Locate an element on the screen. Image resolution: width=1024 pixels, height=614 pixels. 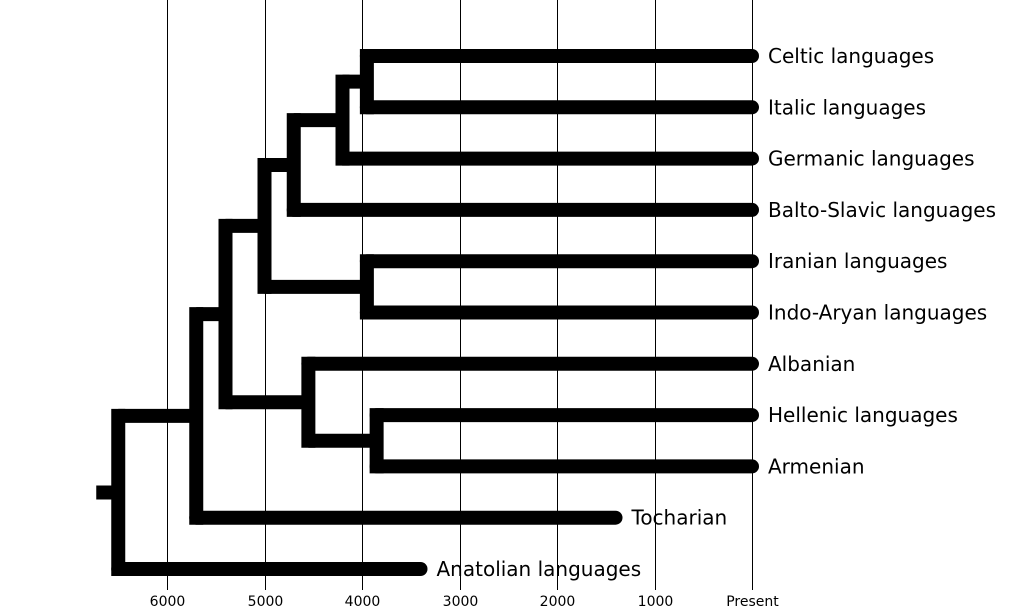
leaf-label-italic-languages: Italic languages is located at coordinates (847, 107).